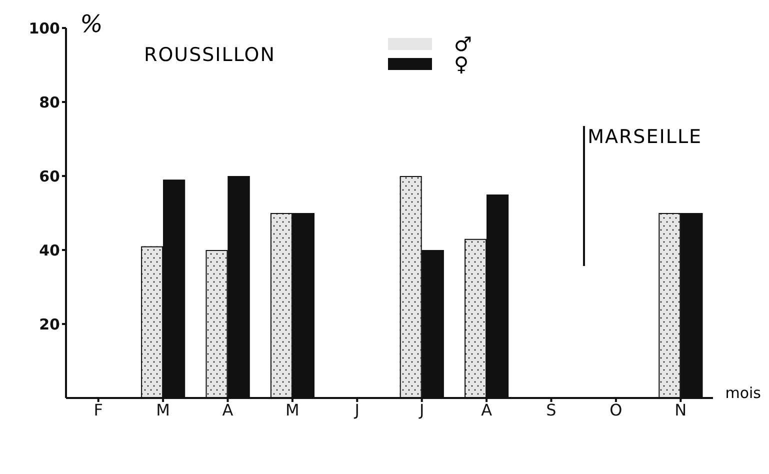 The height and width of the screenshot is (474, 769). What do you see at coordinates (49, 176) in the screenshot?
I see `y-tick-label: 60` at bounding box center [49, 176].